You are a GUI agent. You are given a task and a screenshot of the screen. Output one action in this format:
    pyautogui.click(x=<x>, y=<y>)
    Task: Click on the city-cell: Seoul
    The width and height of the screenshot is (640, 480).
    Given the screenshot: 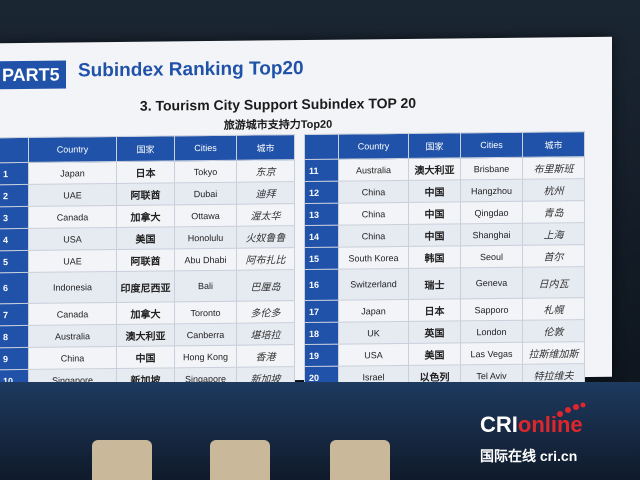 What is the action you would take?
    pyautogui.click(x=491, y=256)
    